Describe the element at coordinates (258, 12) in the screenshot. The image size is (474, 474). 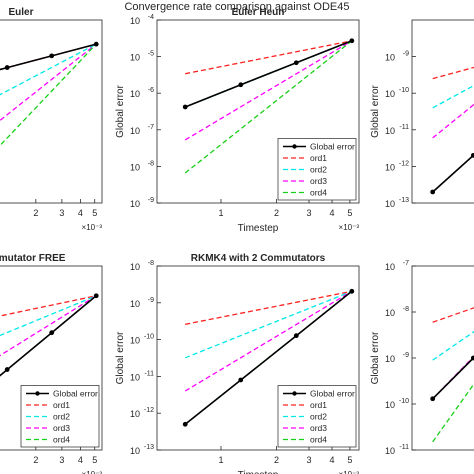
I see `subplot-title: Euler Heun` at that location.